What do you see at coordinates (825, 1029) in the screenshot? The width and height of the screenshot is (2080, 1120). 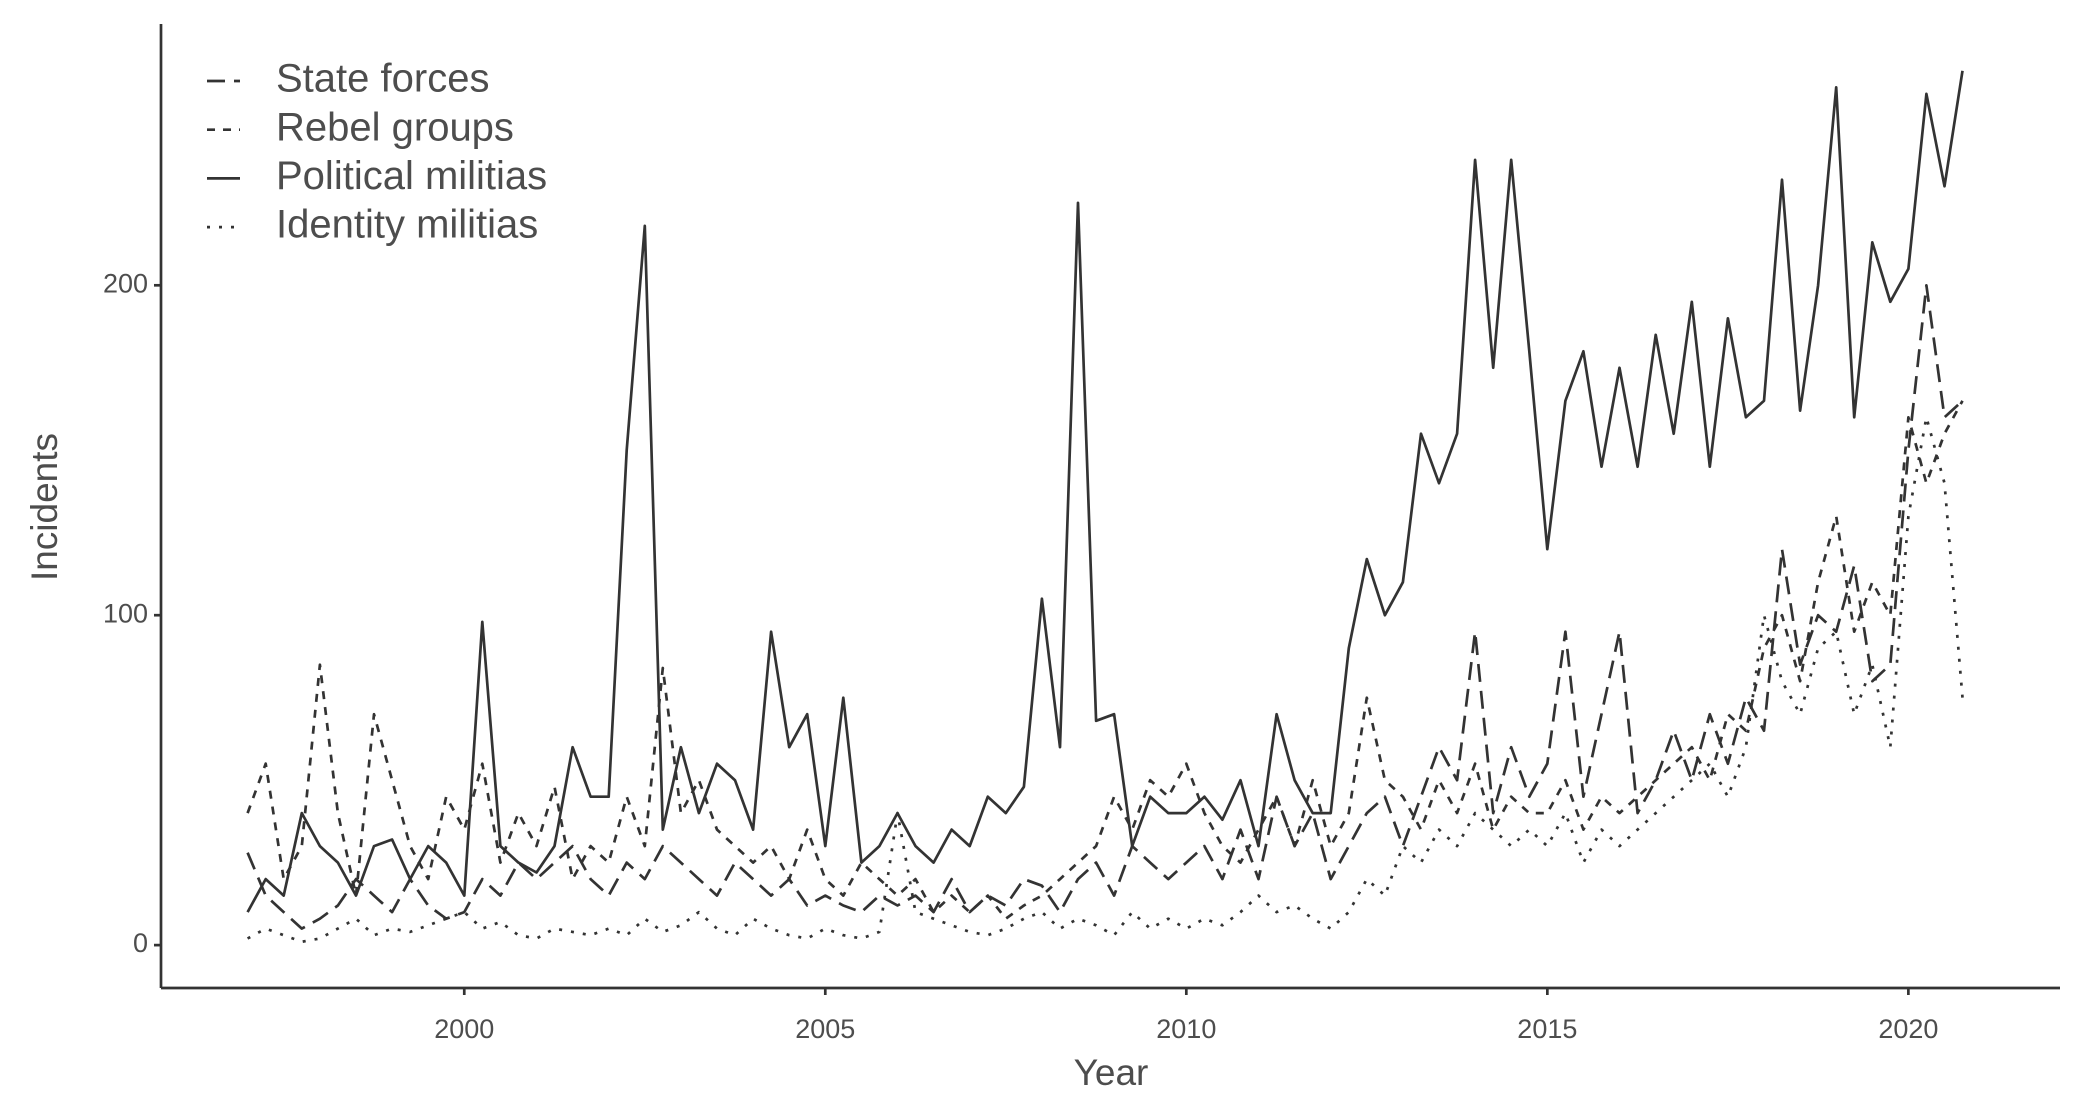 I see `x-tick-label: 2005` at bounding box center [825, 1029].